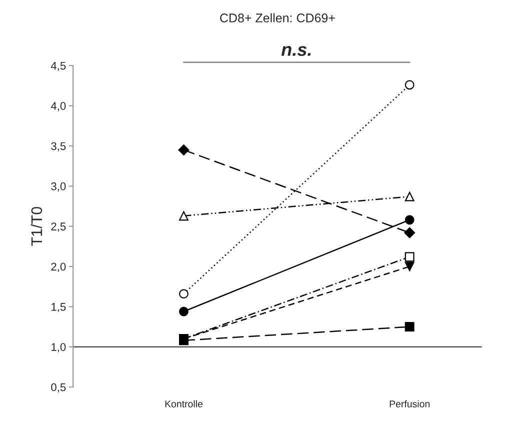  I want to click on y-tick-label: 0,5, so click(58, 387).